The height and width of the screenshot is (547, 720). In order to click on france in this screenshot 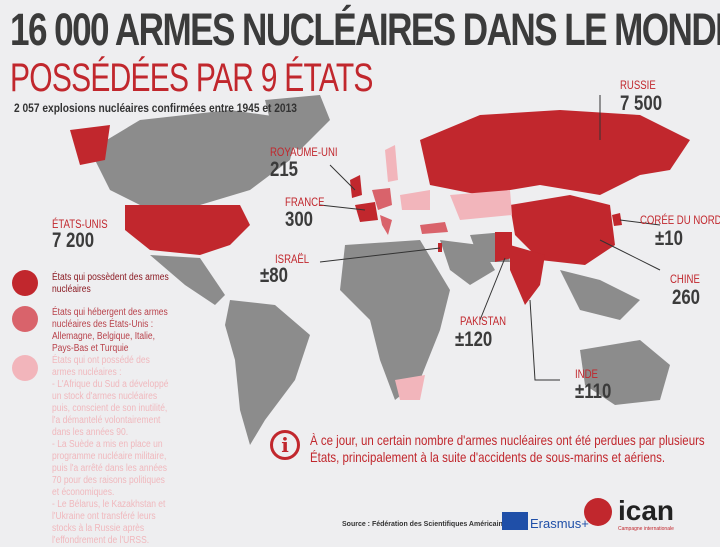, I will do `click(366, 212)`.